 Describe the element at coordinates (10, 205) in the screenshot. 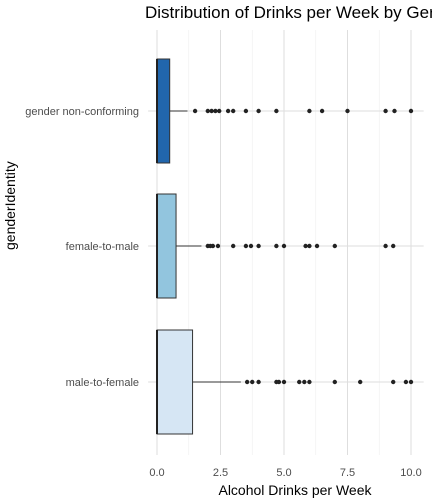

I see `y-axis-label: genderIdentity` at that location.